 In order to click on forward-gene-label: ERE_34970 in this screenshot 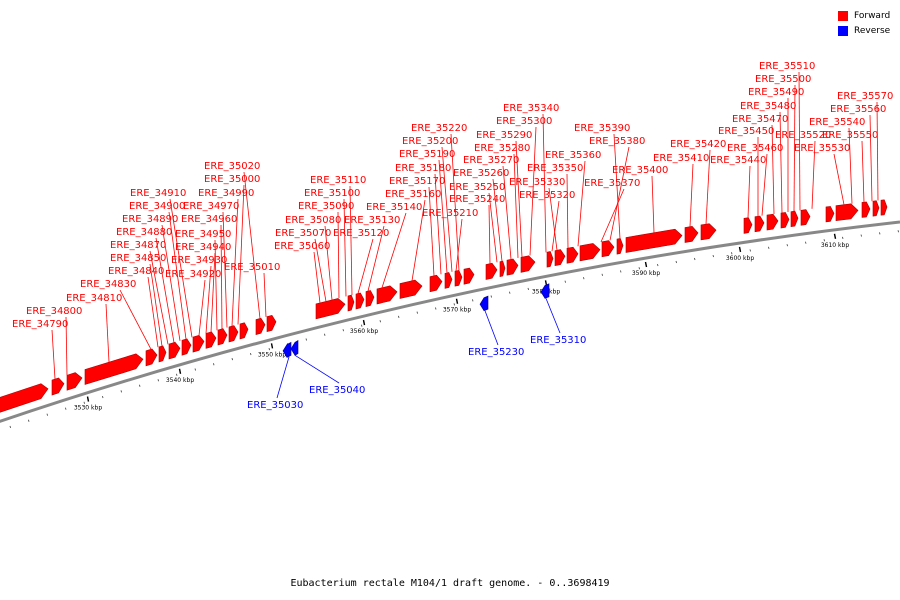, I will do `click(211, 206)`.